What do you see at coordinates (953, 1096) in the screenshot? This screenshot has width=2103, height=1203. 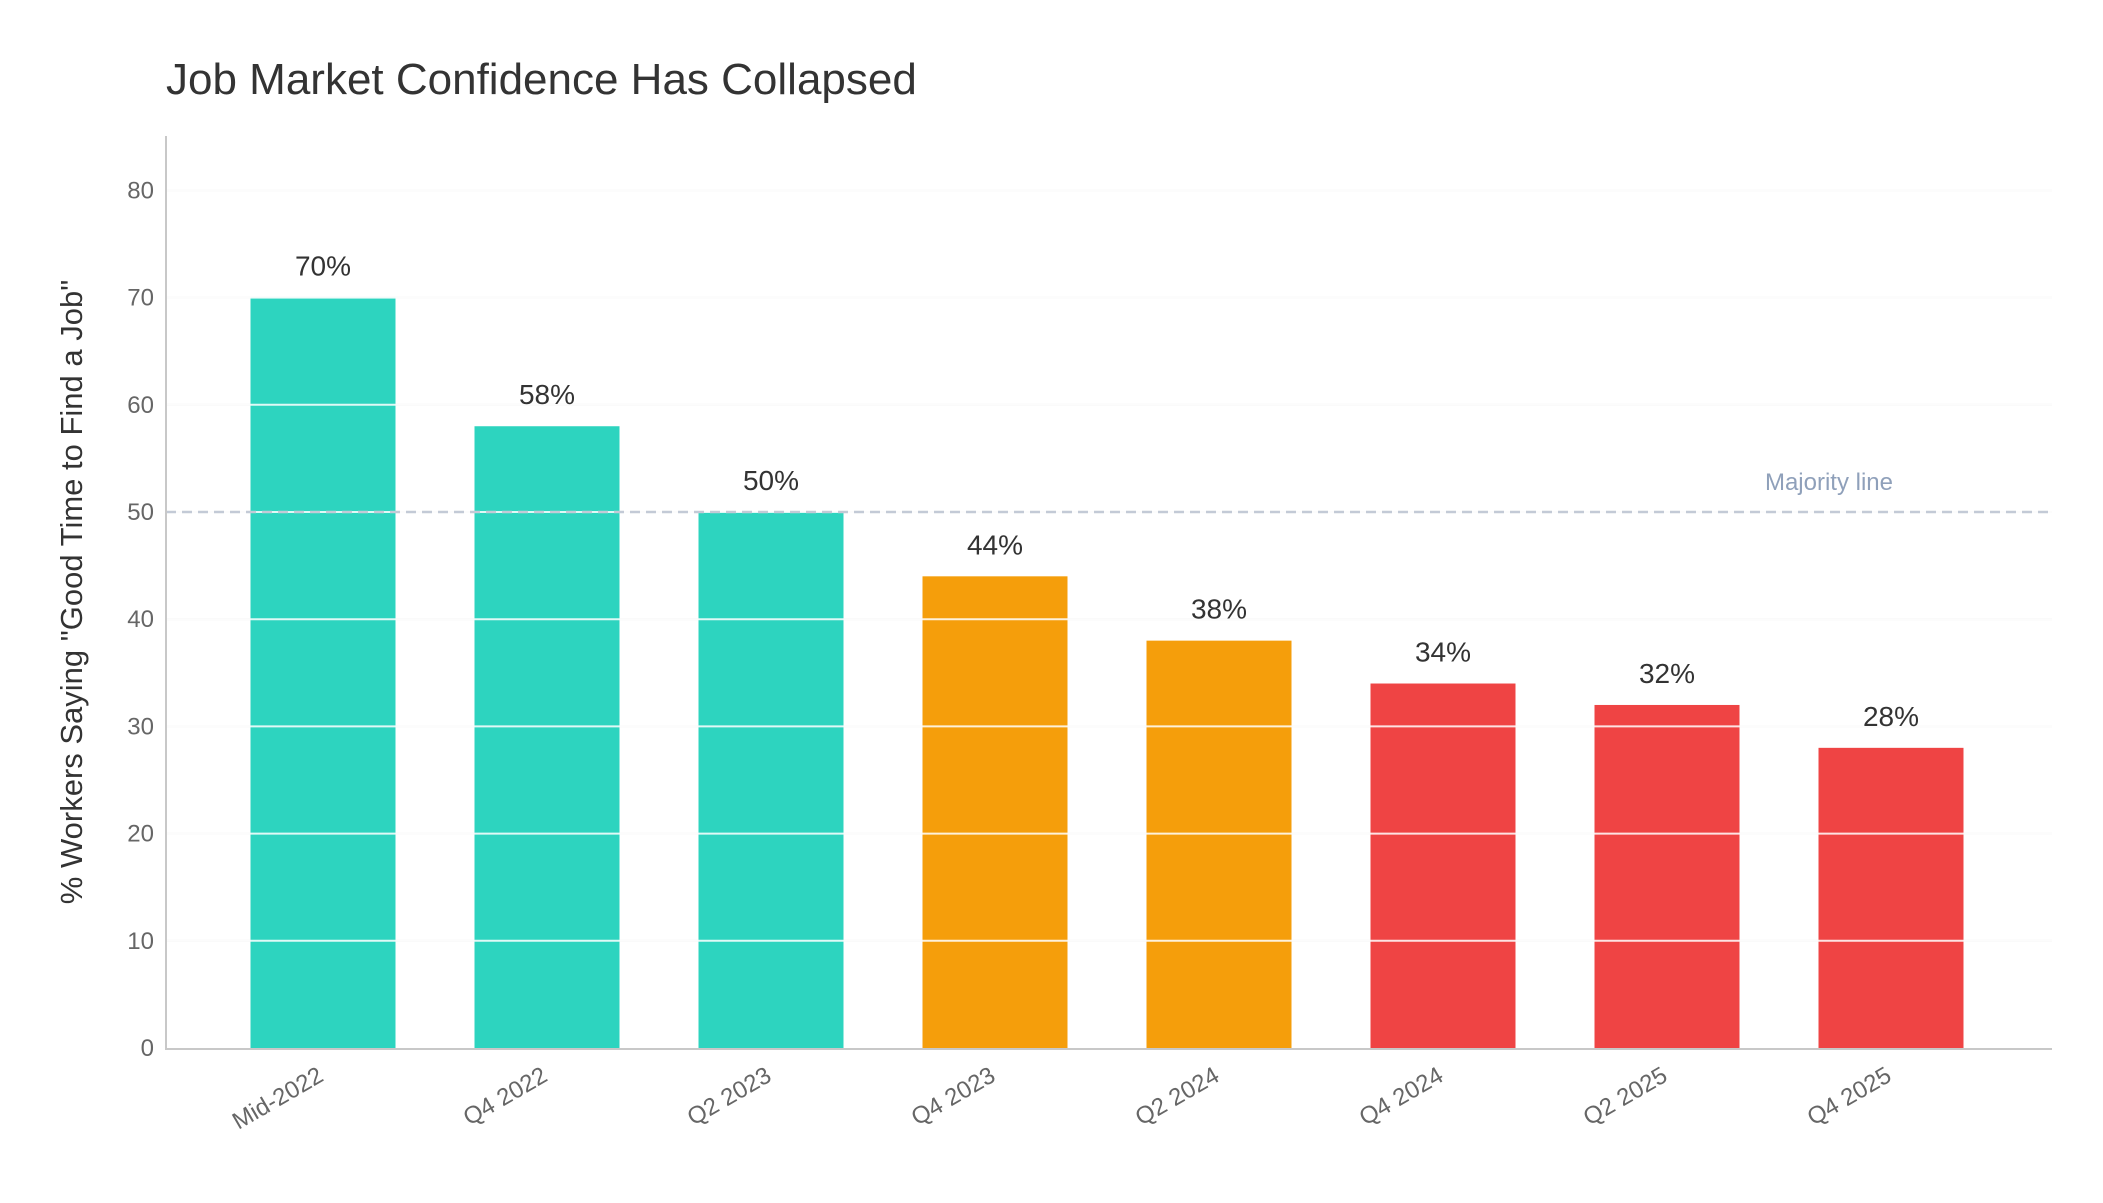 I see `x-tick-label: Q4 2023` at bounding box center [953, 1096].